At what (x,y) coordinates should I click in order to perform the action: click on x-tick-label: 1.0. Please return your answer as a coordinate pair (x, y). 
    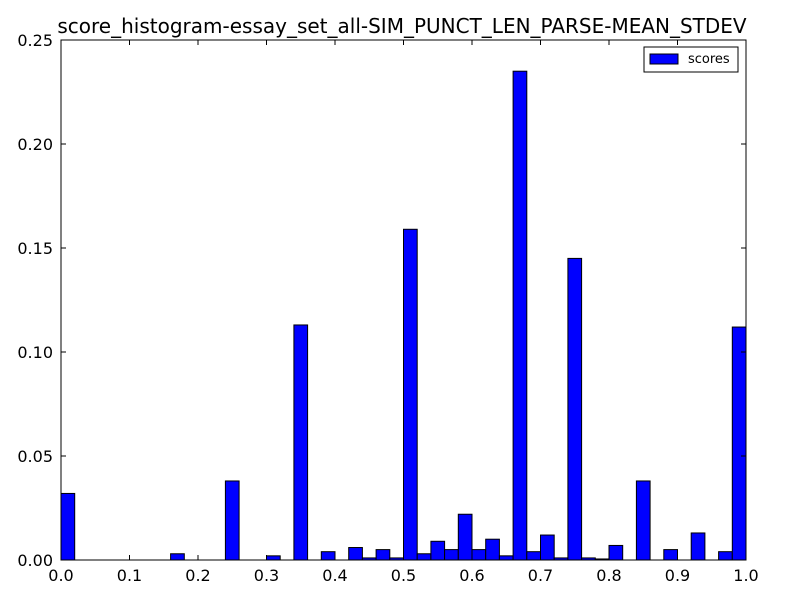
    Looking at the image, I should click on (745, 575).